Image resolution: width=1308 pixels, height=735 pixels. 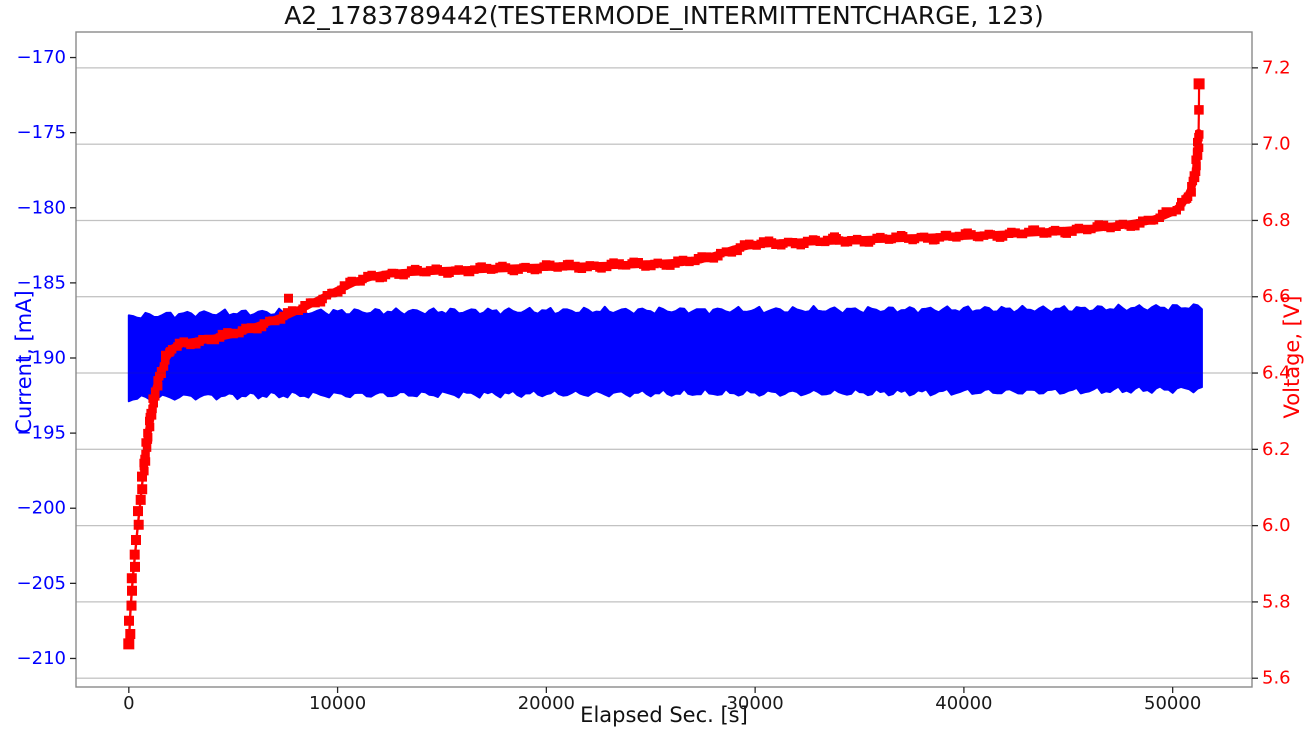 I want to click on left-tick-label: −185, so click(x=41, y=282).